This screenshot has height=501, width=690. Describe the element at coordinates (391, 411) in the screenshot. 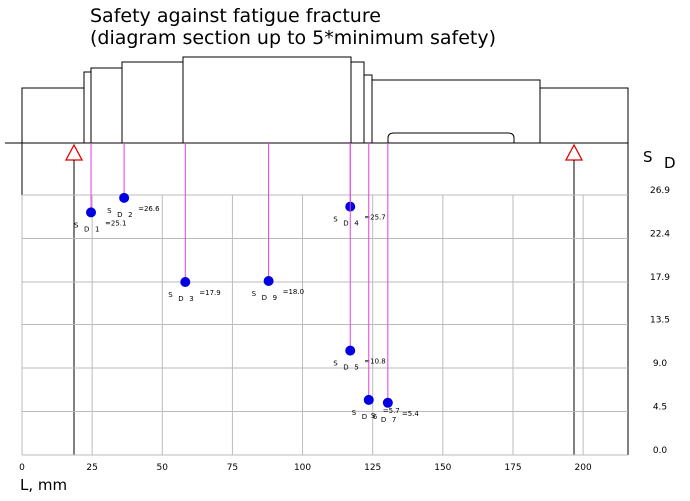

I see `value-label: =5.7` at that location.